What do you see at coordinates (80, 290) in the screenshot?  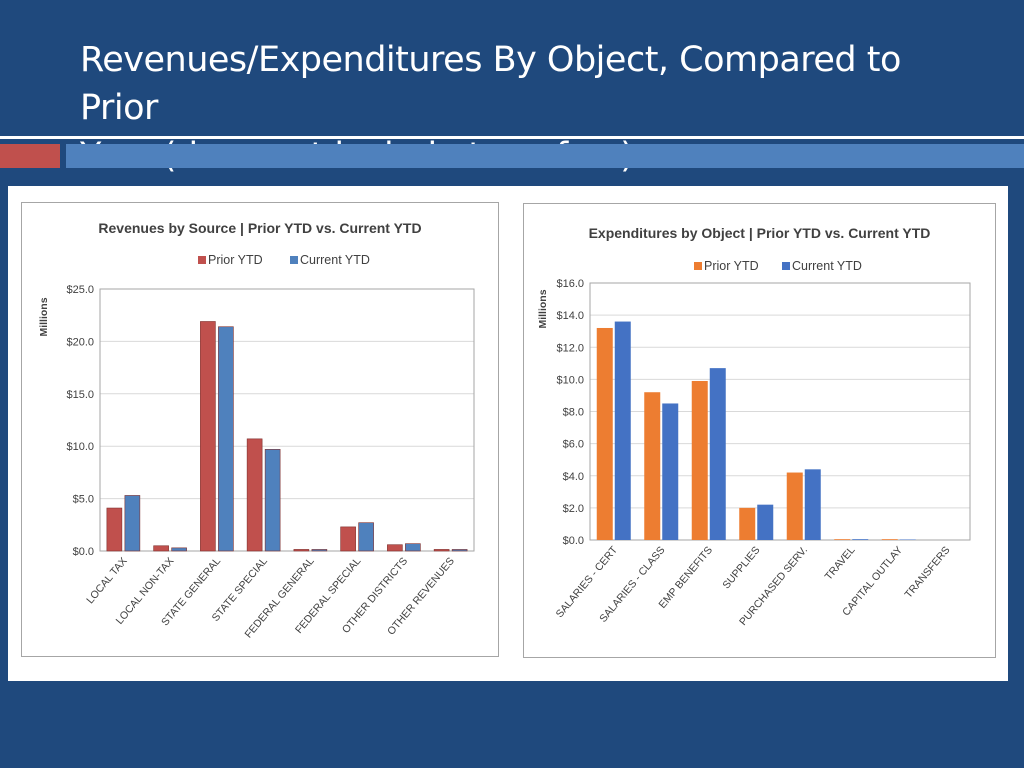 I see `y-tick-label: $25.0` at bounding box center [80, 290].